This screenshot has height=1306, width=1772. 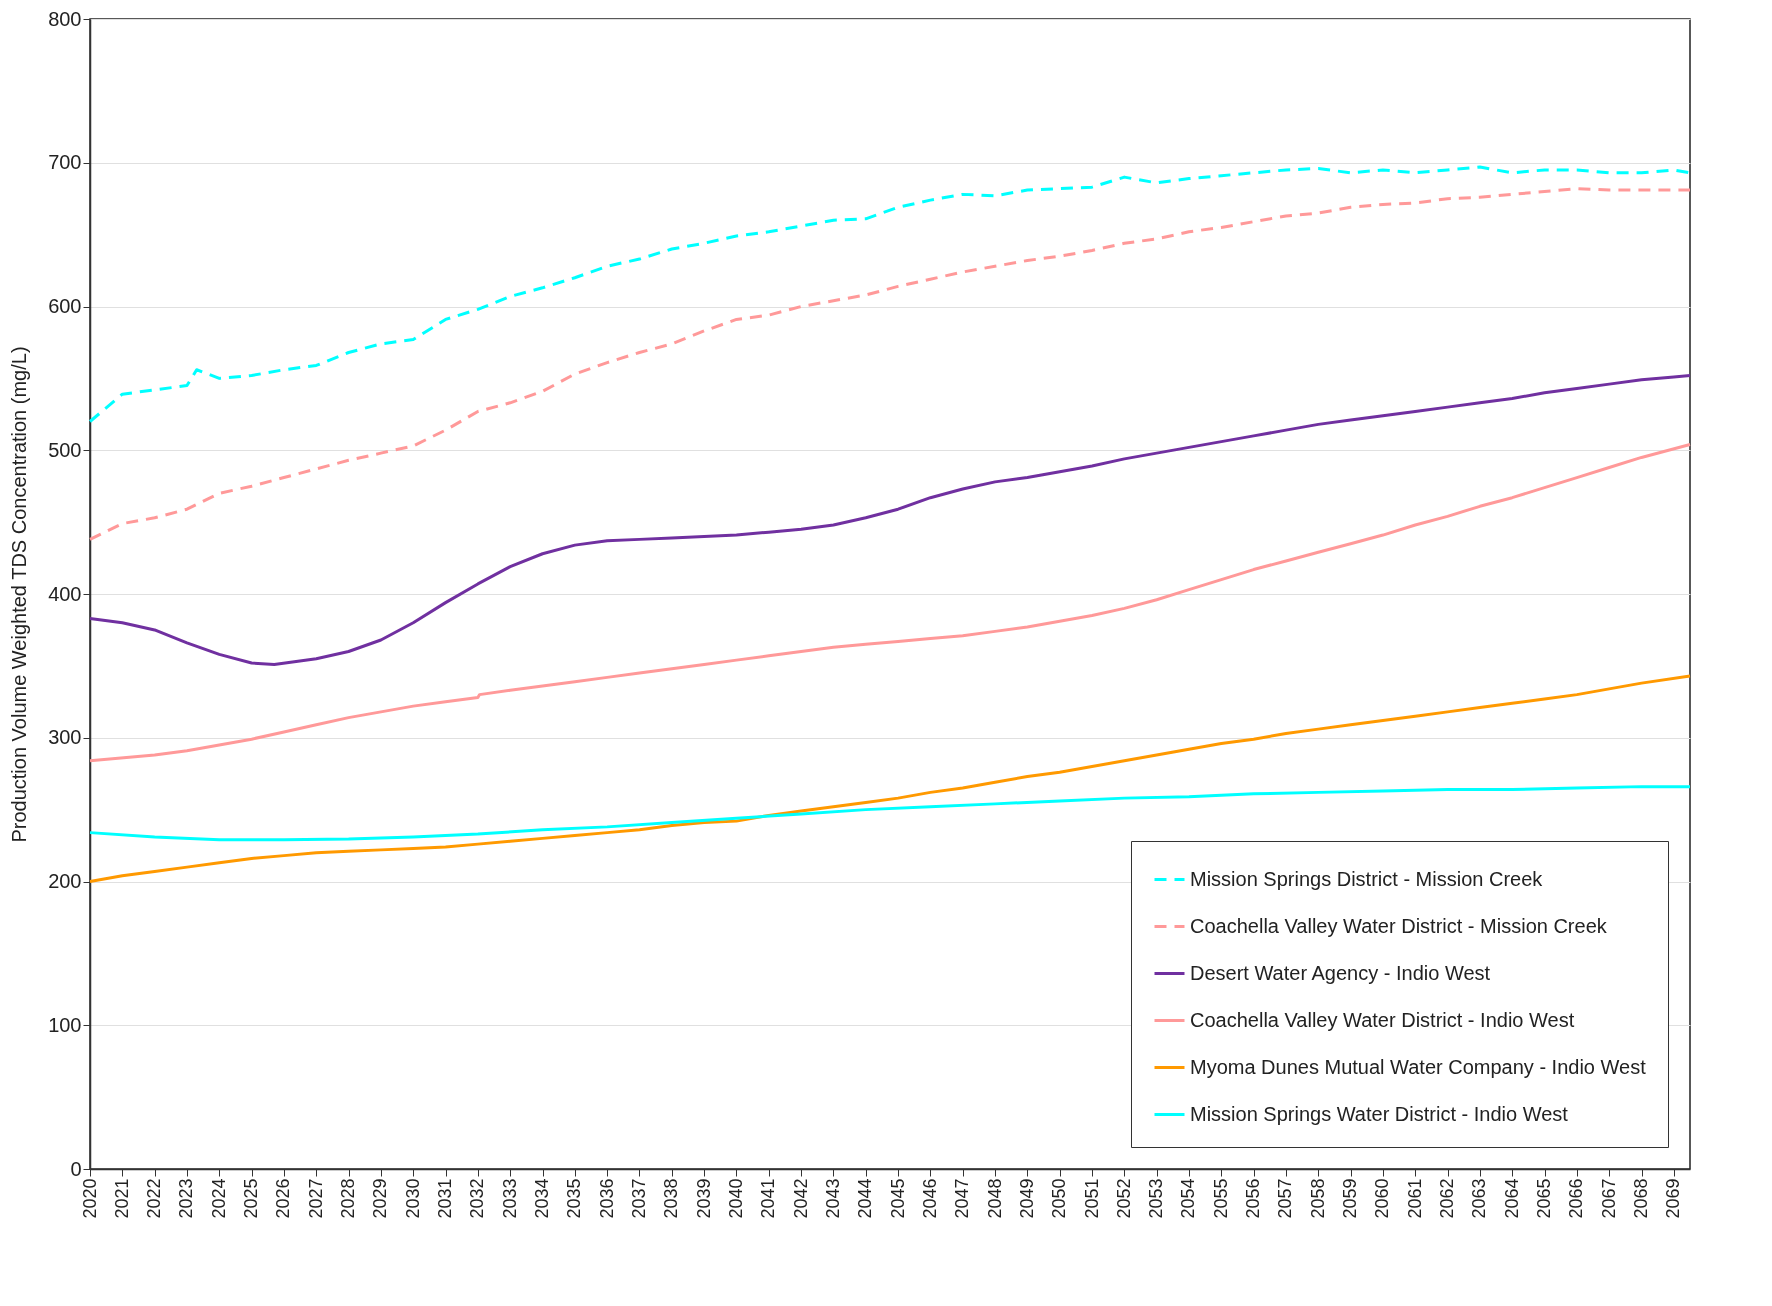 What do you see at coordinates (186, 1198) in the screenshot?
I see `x-tick-label: 2023` at bounding box center [186, 1198].